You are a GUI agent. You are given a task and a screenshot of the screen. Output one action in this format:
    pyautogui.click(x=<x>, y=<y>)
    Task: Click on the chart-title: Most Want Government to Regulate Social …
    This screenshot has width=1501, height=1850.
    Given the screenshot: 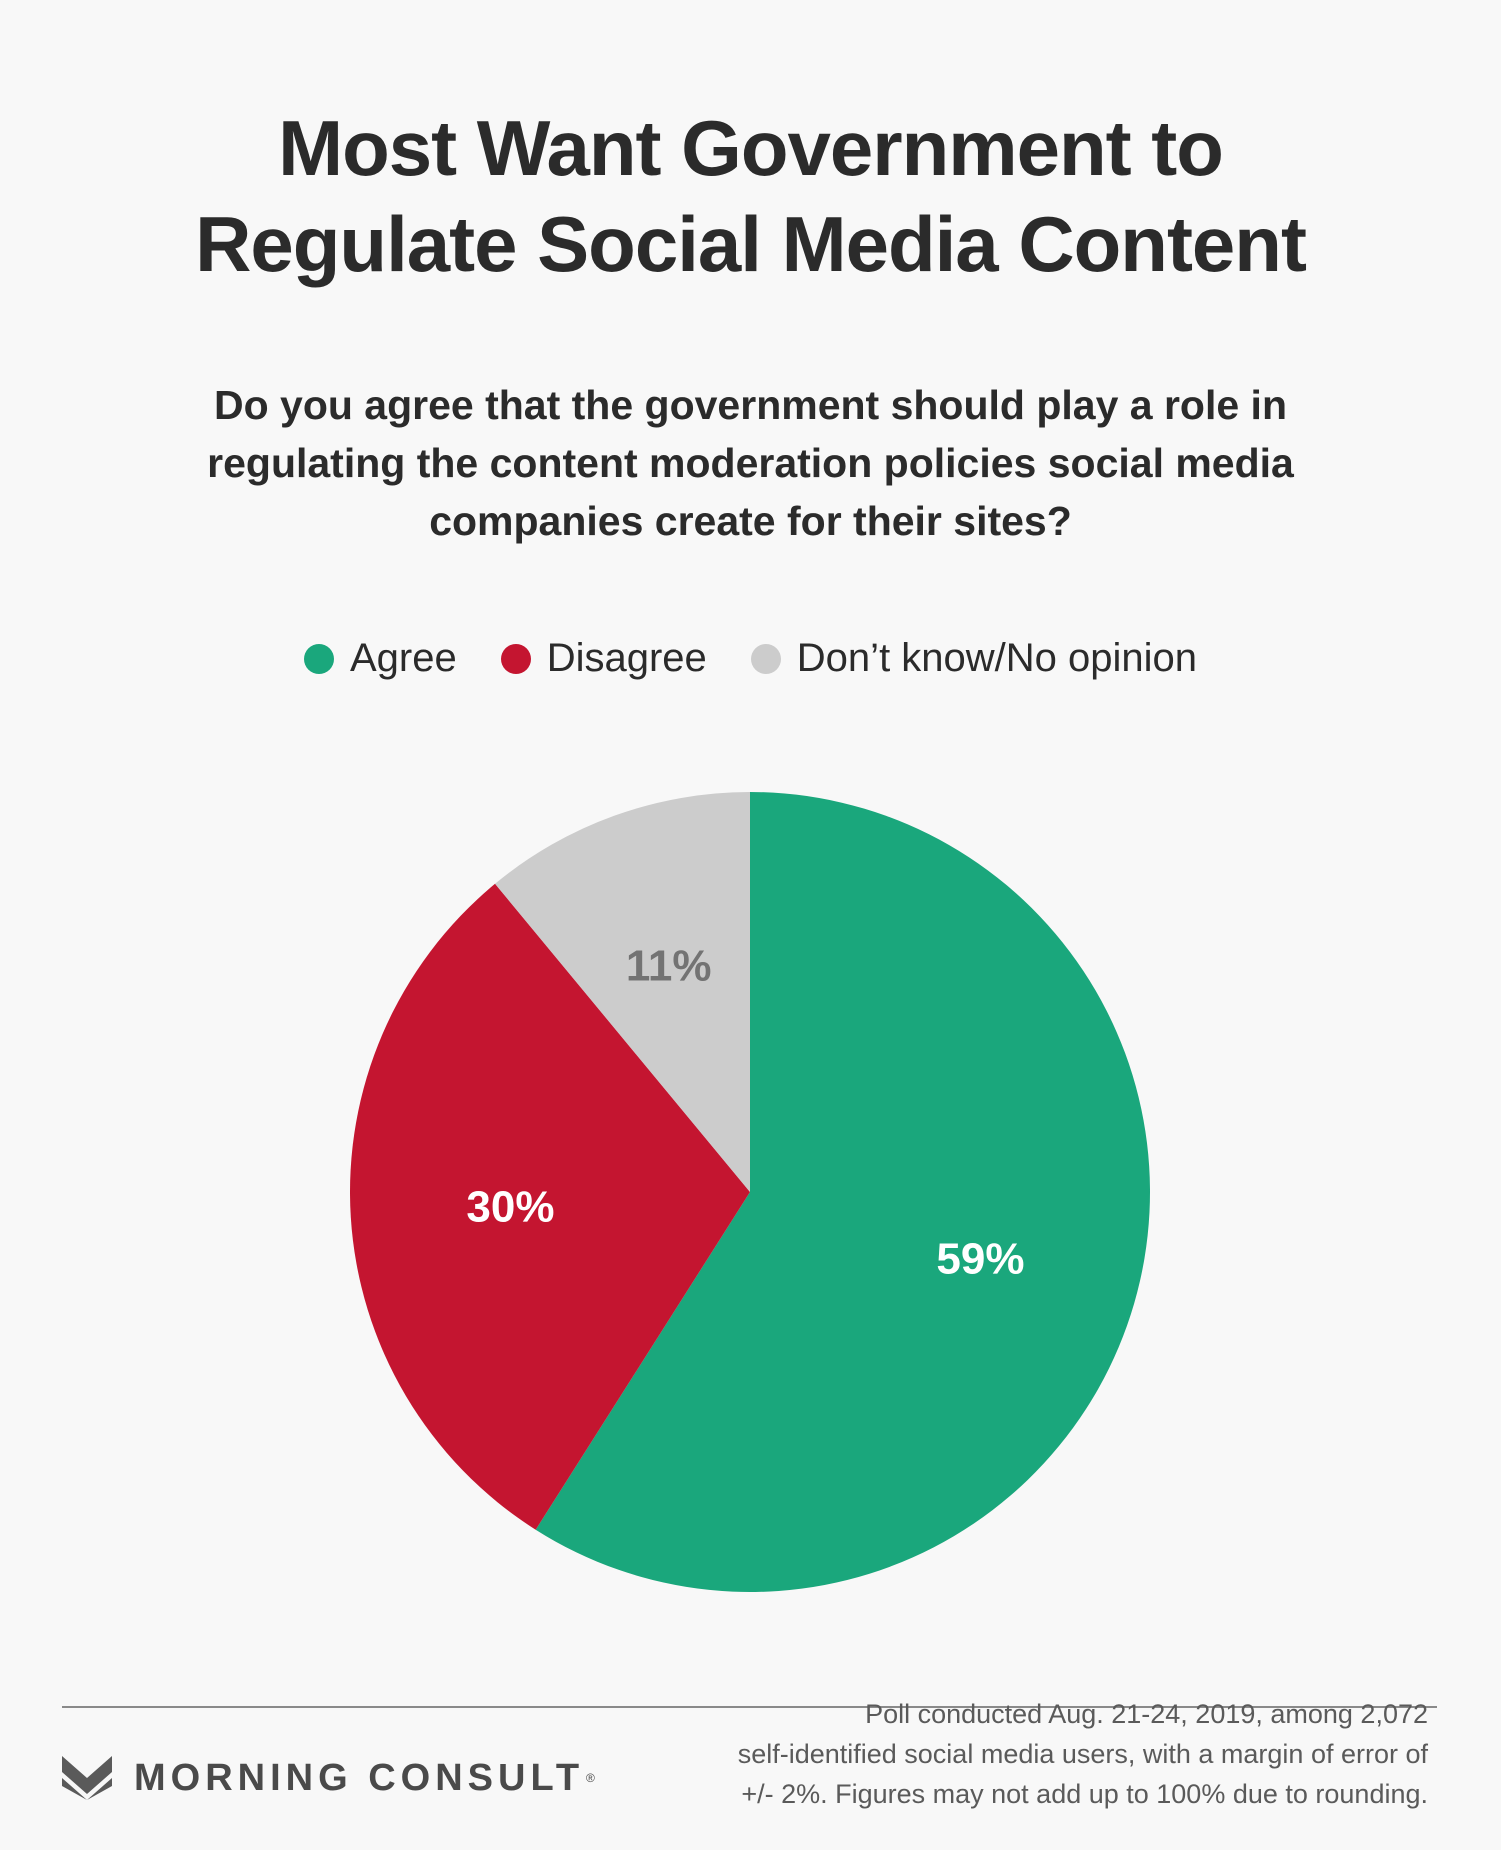 What is the action you would take?
    pyautogui.click(x=750, y=196)
    